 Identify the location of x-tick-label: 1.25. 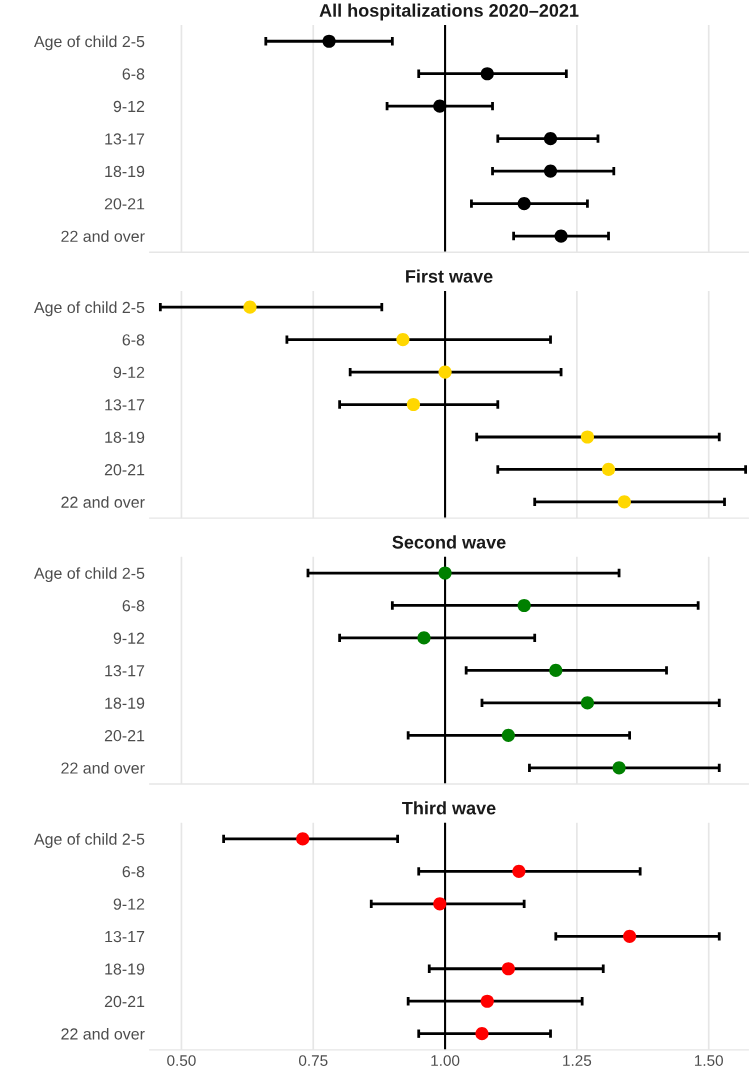
(577, 1060).